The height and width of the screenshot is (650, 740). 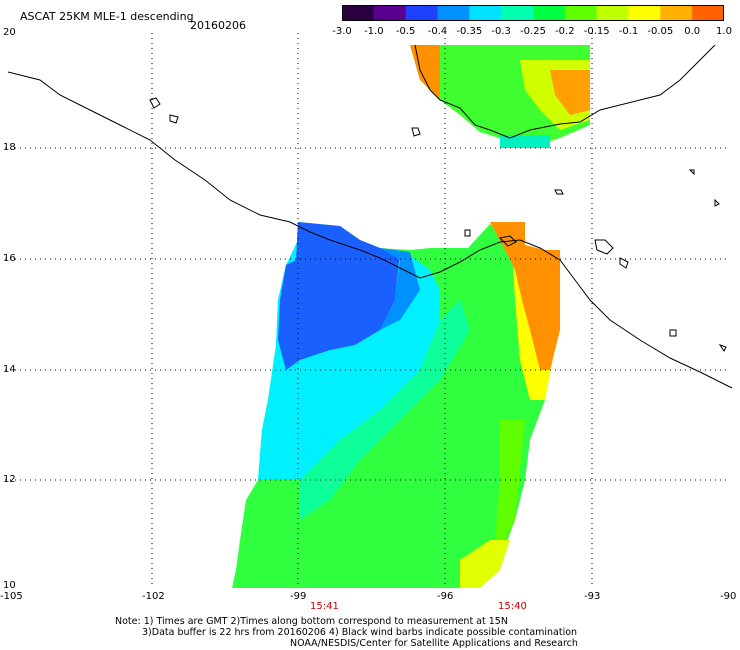 What do you see at coordinates (512, 606) in the screenshot?
I see `time-label-1540: 15:40` at bounding box center [512, 606].